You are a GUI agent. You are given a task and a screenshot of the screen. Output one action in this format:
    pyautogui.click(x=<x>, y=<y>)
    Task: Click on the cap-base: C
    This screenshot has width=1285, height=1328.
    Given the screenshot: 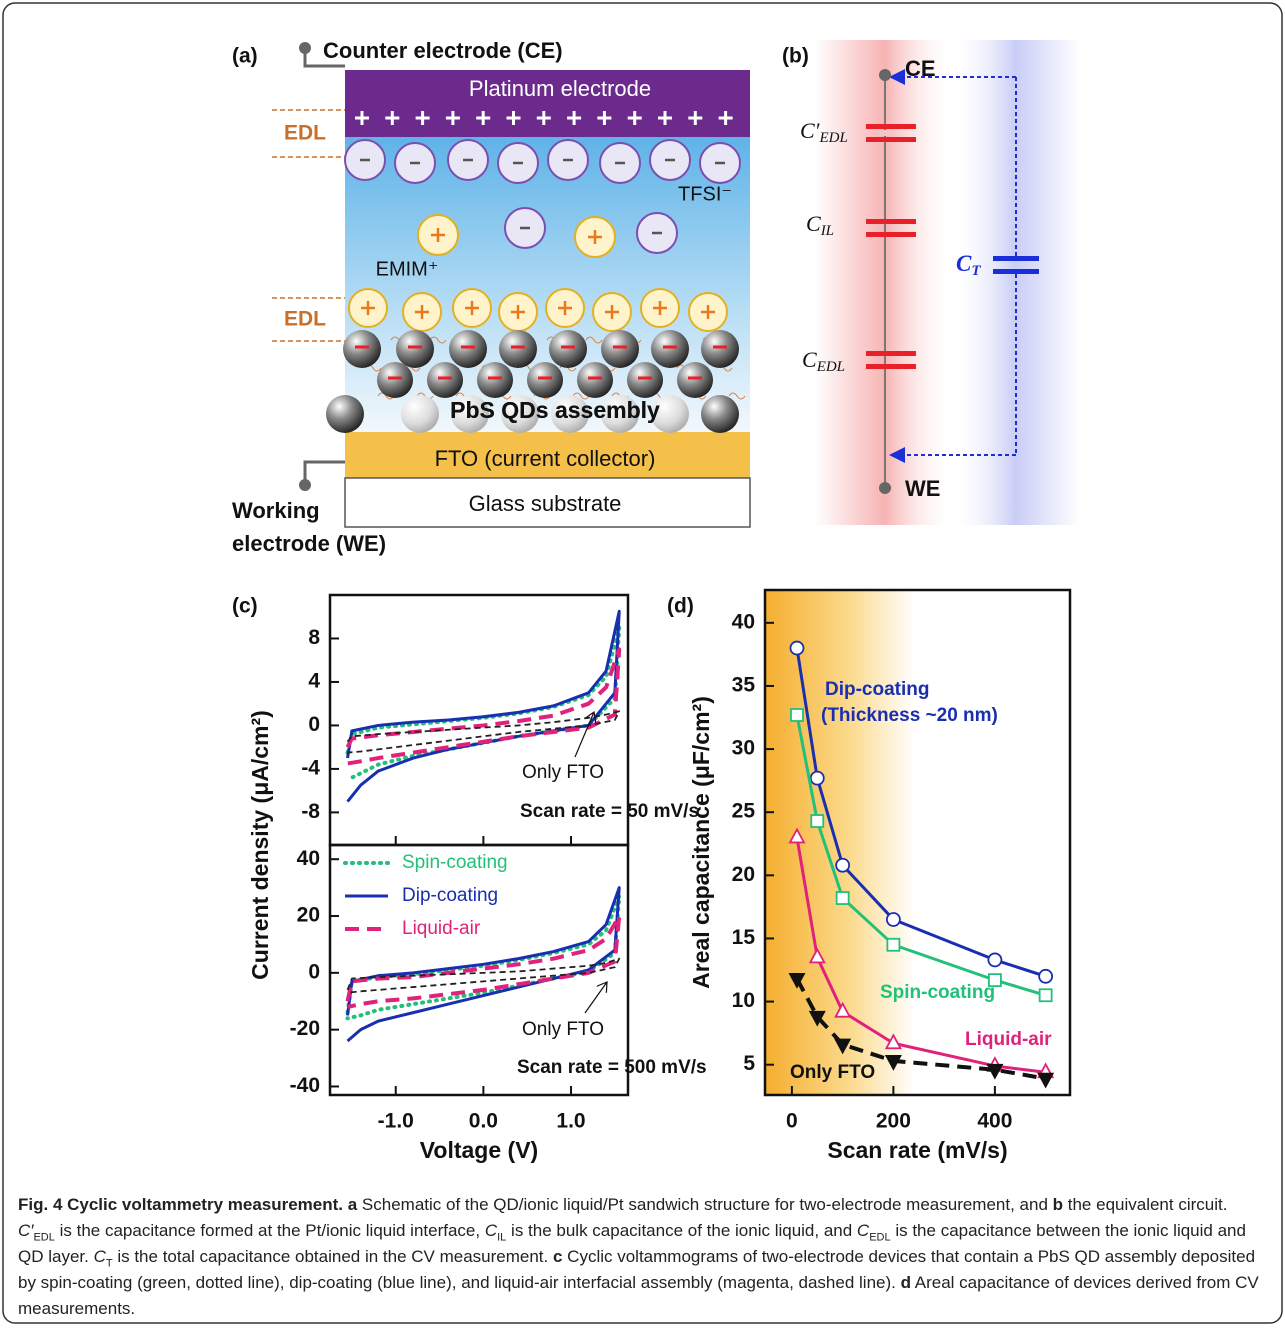 What is the action you would take?
    pyautogui.click(x=809, y=359)
    